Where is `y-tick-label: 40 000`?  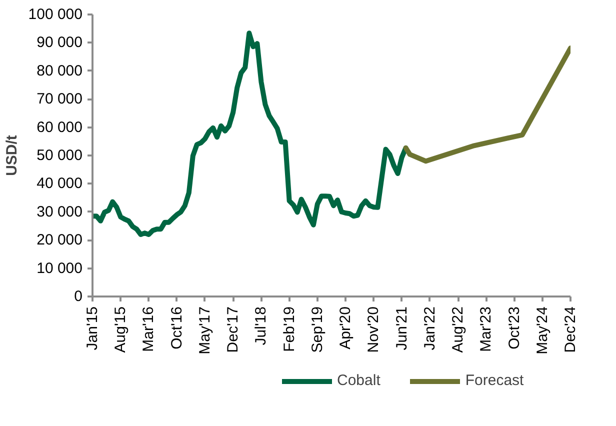 y-tick-label: 40 000 is located at coordinates (59, 183).